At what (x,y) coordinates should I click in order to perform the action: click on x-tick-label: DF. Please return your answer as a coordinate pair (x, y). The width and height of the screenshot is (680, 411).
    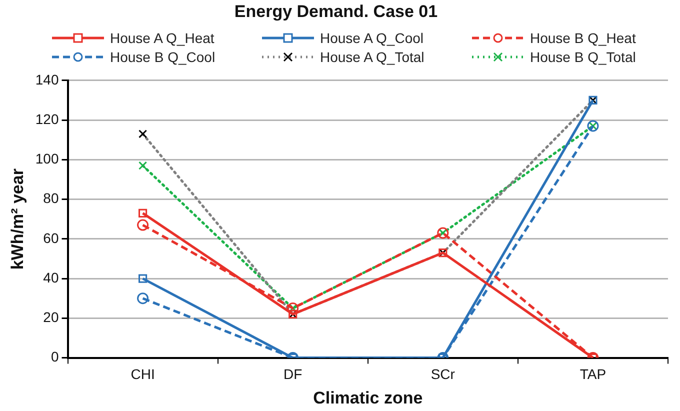
    Looking at the image, I should click on (293, 374).